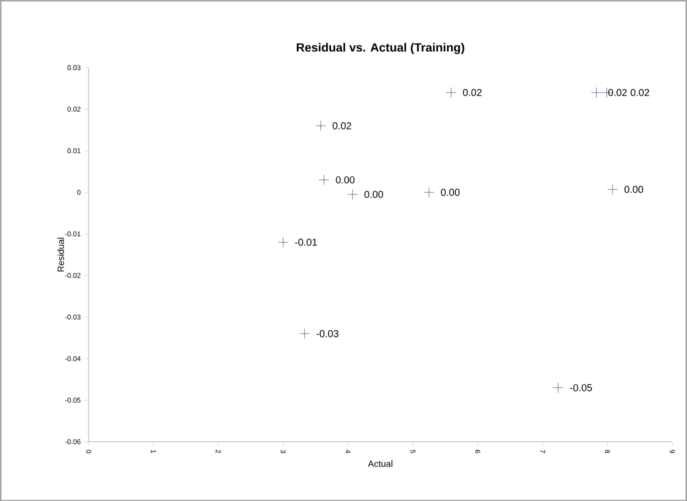 Image resolution: width=687 pixels, height=501 pixels. What do you see at coordinates (380, 48) in the screenshot?
I see `chart-title: Residual vs. Actual (Training)` at bounding box center [380, 48].